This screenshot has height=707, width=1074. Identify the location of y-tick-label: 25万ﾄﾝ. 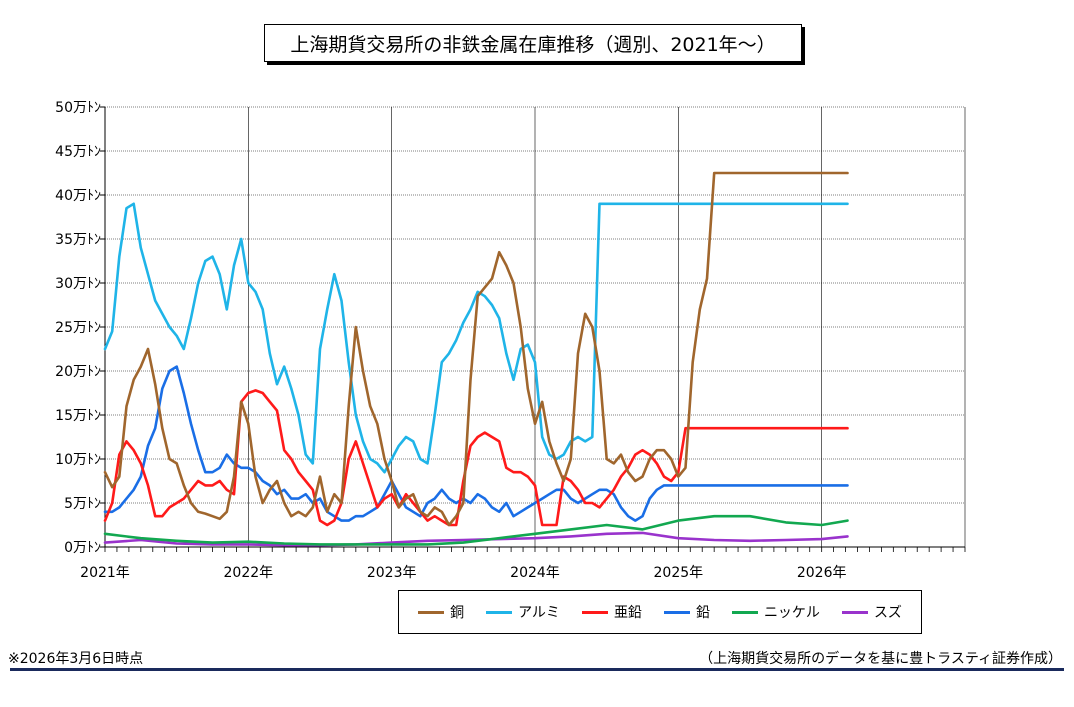
(78, 328).